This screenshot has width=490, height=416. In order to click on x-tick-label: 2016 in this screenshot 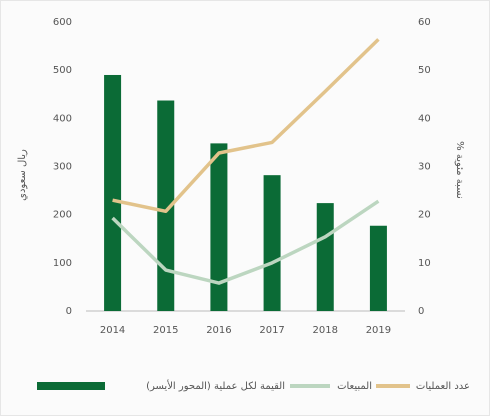, I will do `click(218, 330)`.